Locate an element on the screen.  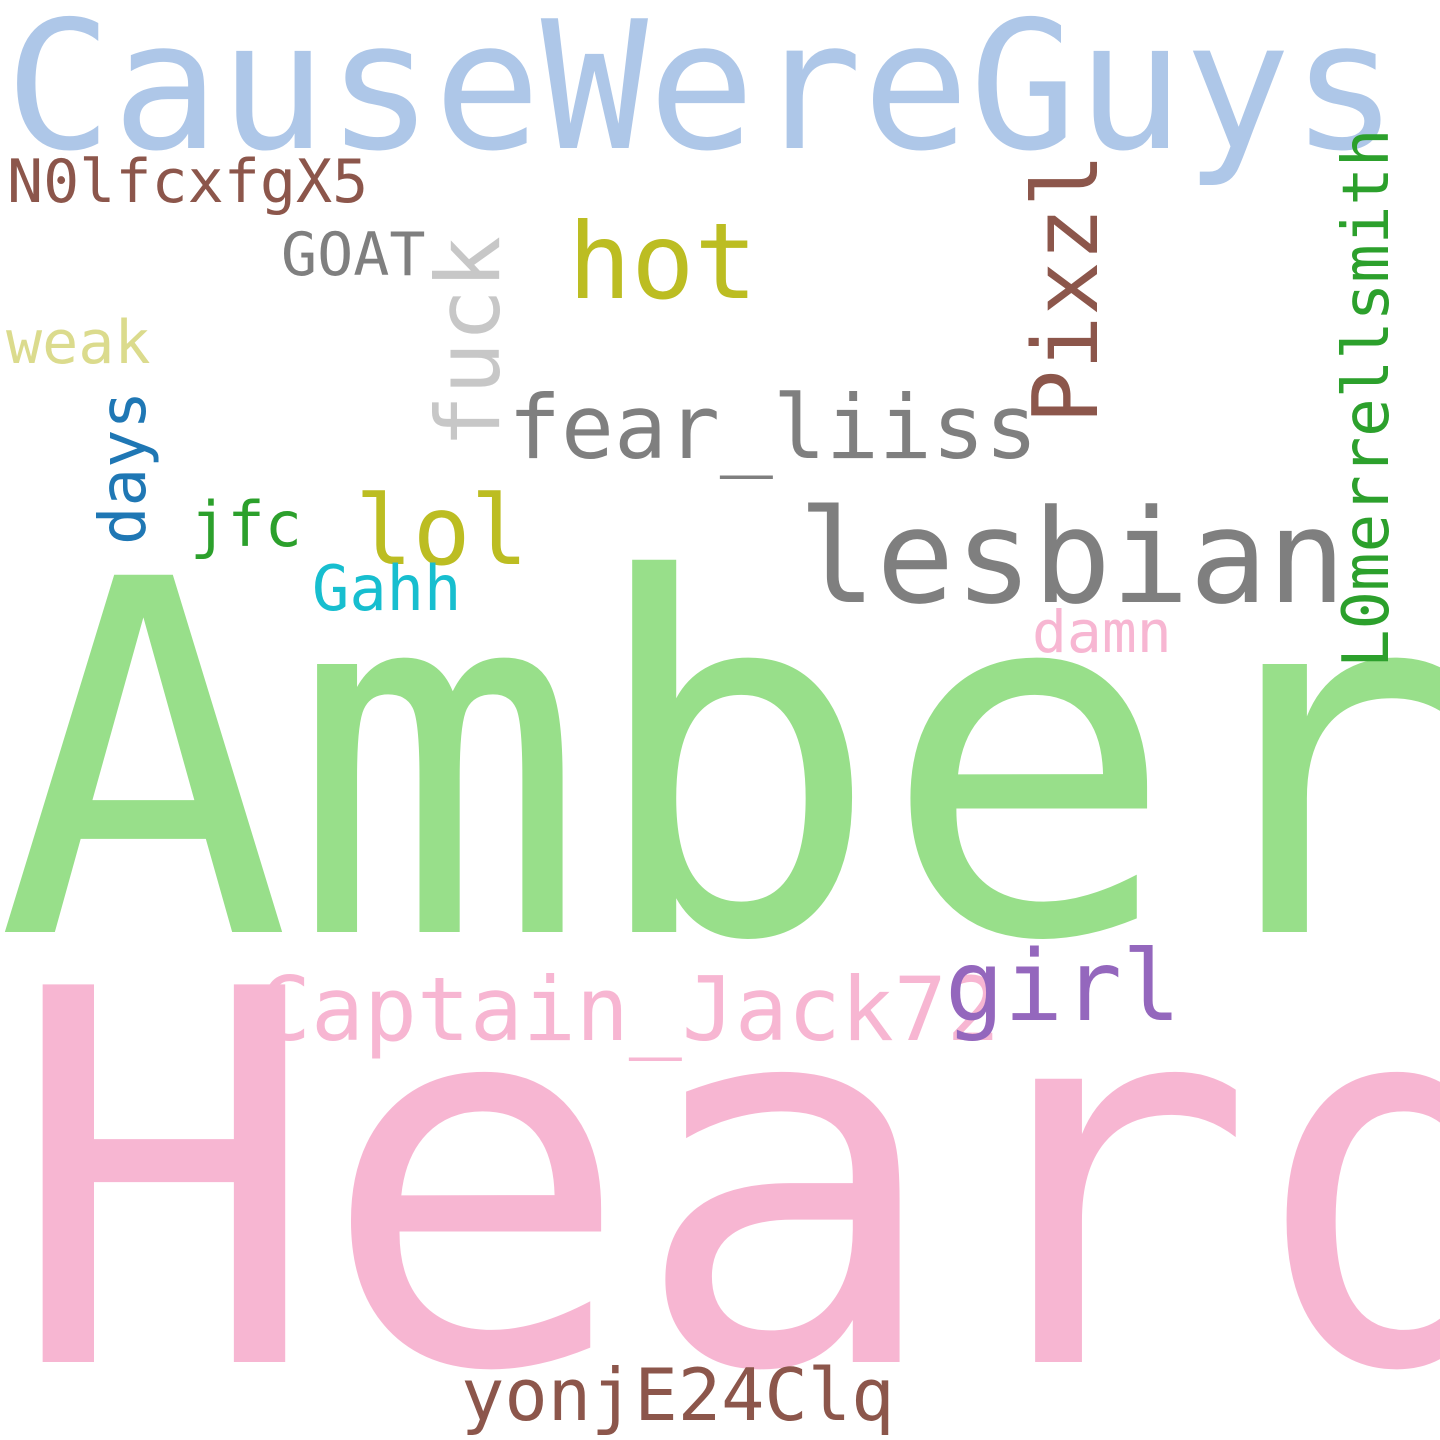
word-gahh: Gahh is located at coordinates (387, 588).